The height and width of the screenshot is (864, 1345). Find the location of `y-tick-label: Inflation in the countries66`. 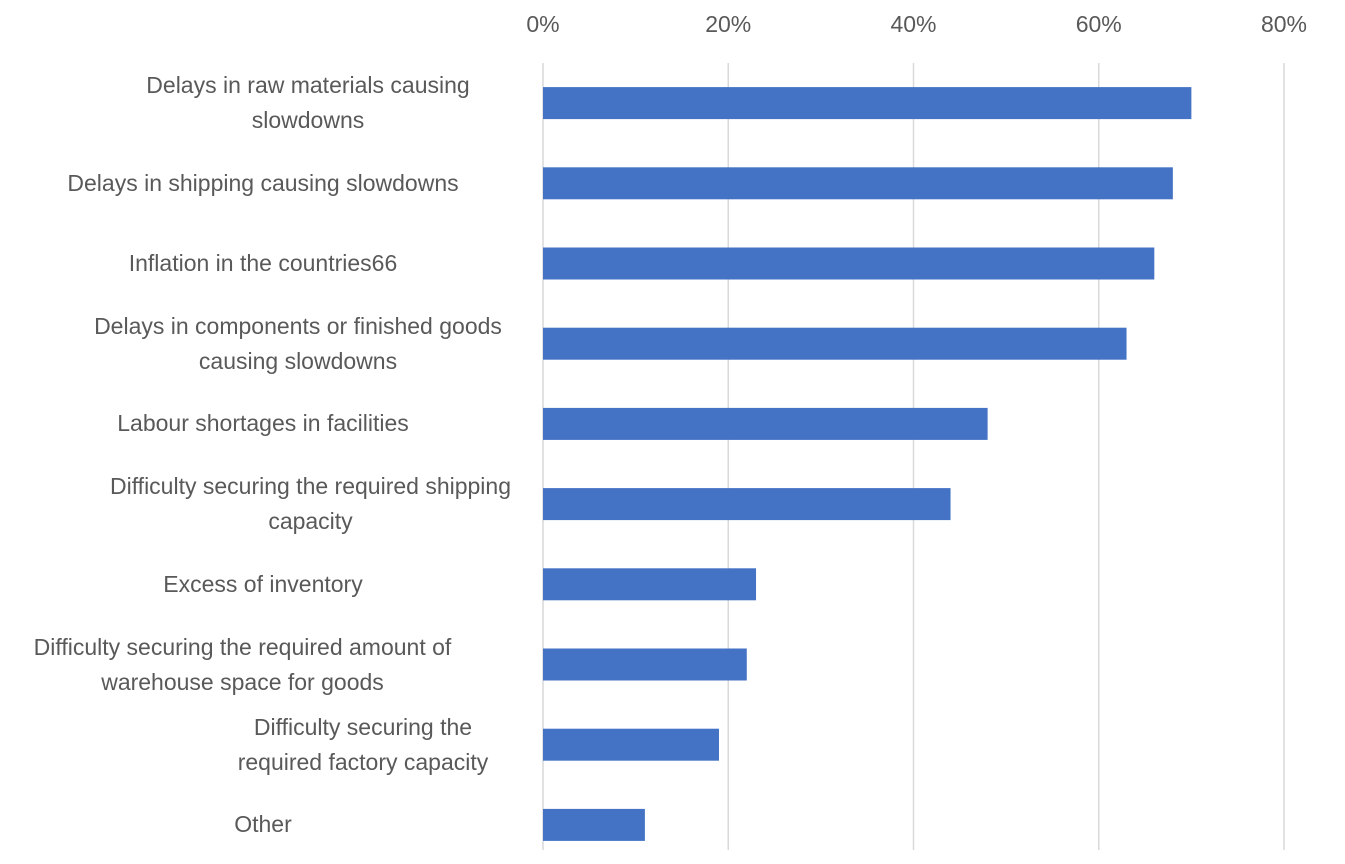

y-tick-label: Inflation in the countries66 is located at coordinates (263, 263).